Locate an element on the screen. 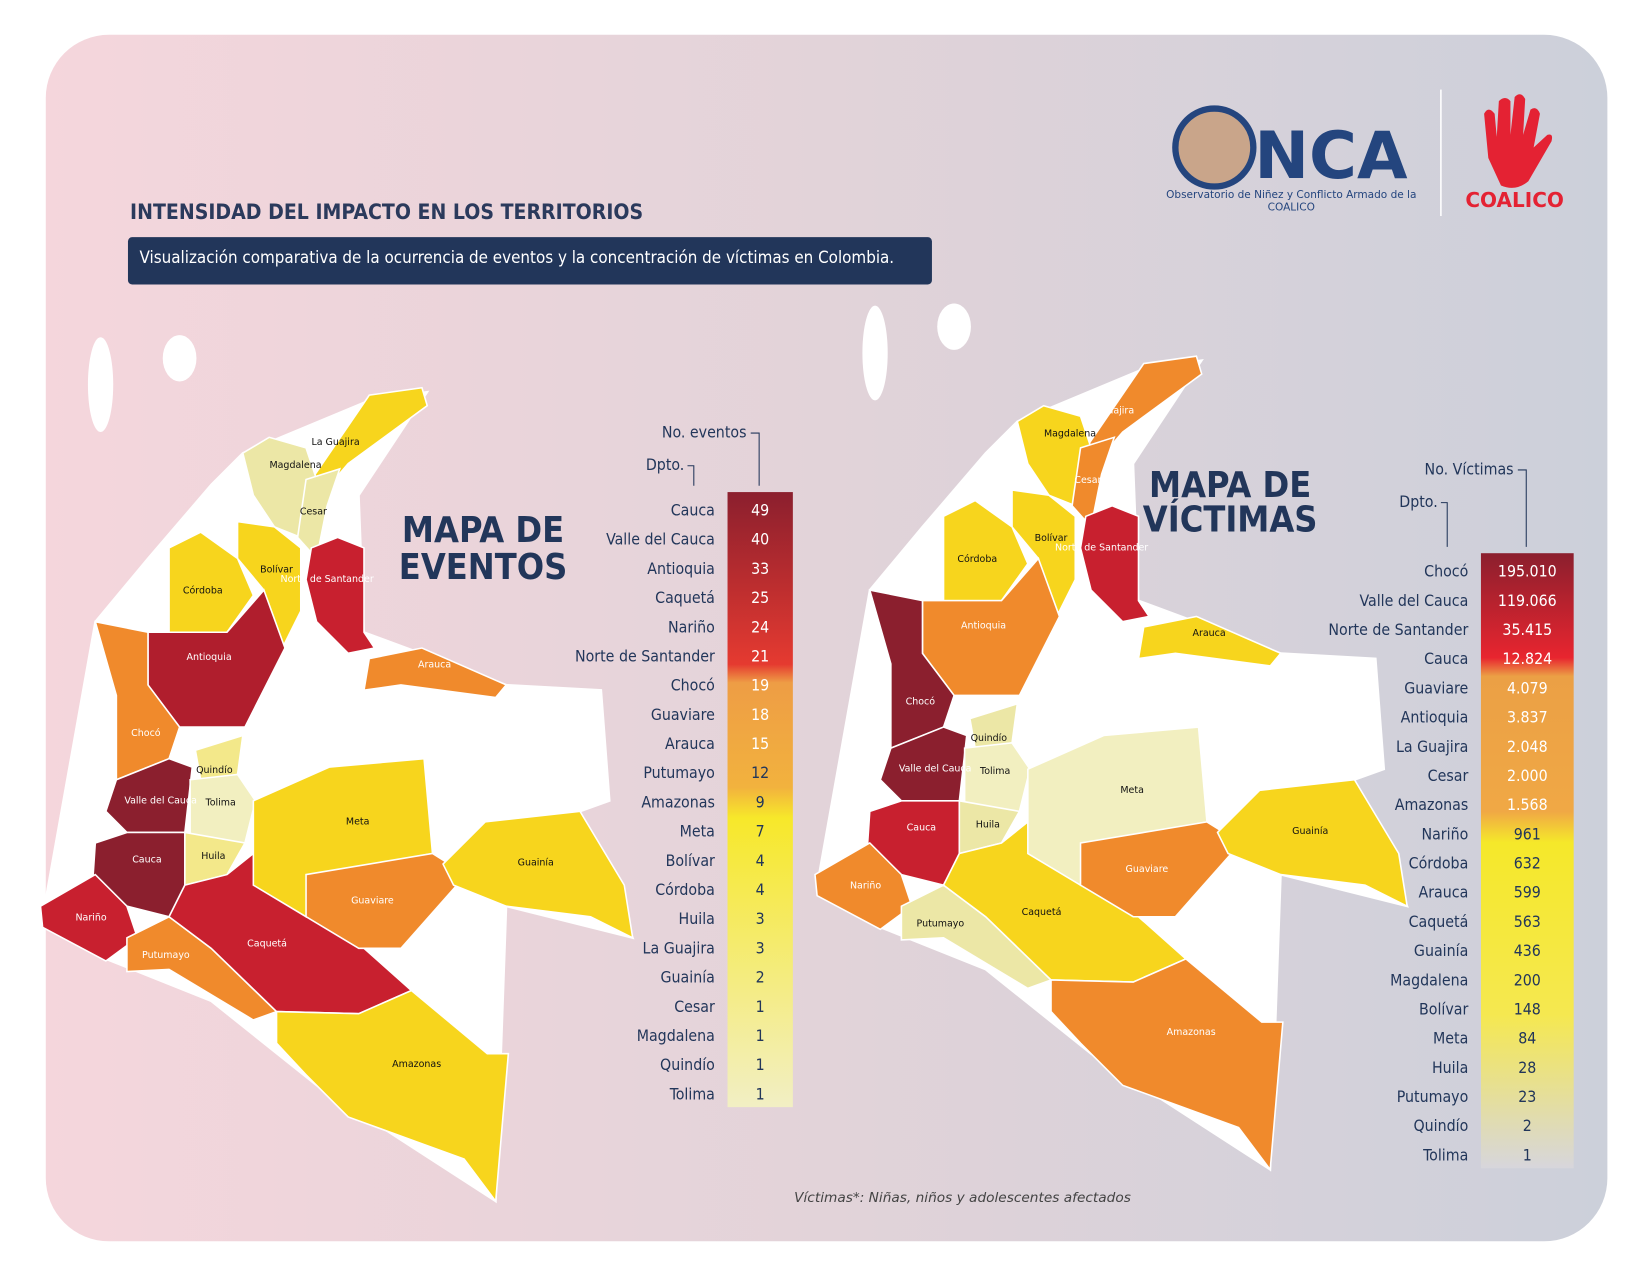  department-name: Norte de Santander is located at coordinates (1398, 629).